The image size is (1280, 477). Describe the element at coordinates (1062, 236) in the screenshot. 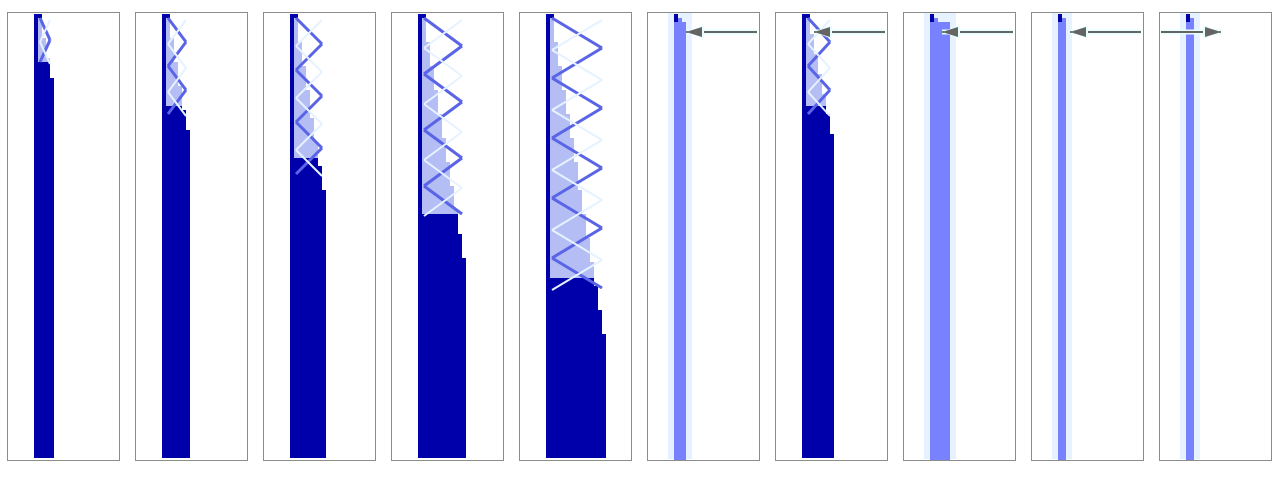

I see `panel-content` at that location.